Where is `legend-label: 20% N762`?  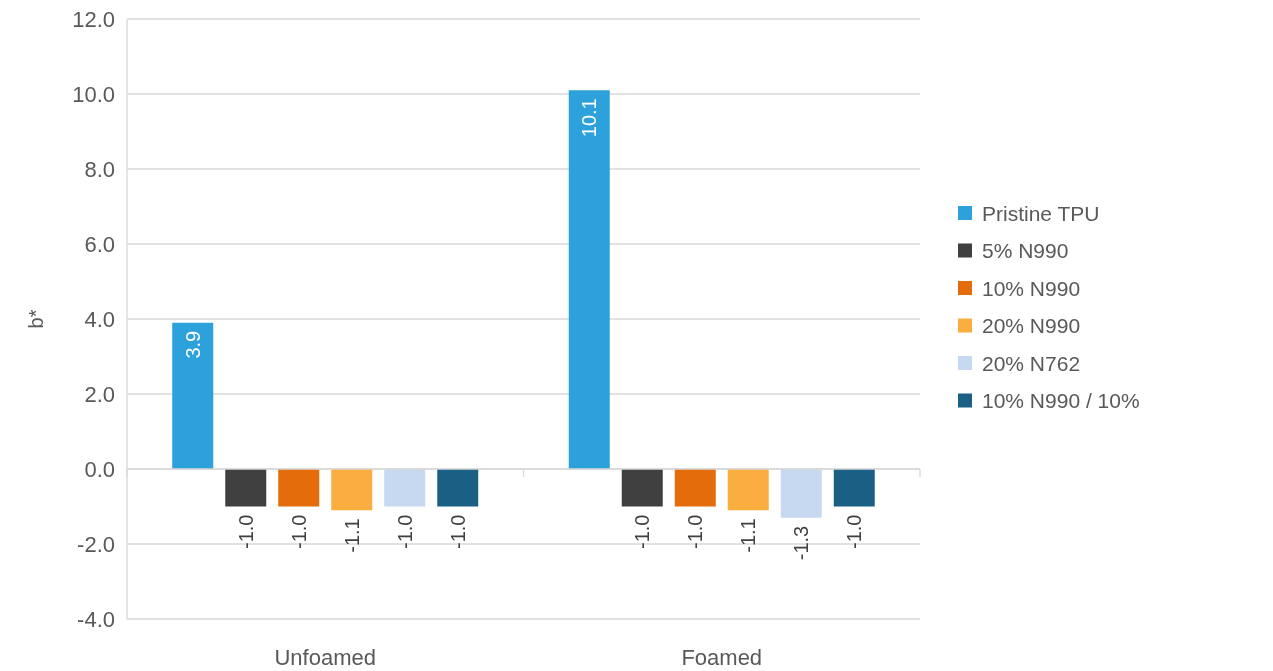 legend-label: 20% N762 is located at coordinates (1031, 363).